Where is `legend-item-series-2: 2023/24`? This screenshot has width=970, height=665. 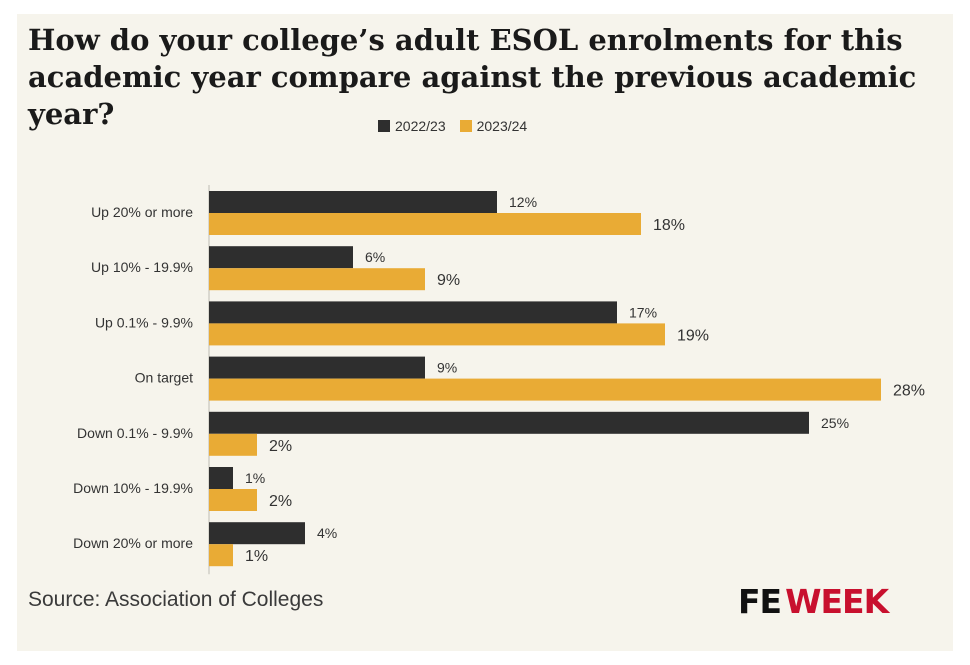
legend-item-series-2: 2023/24 is located at coordinates (493, 126).